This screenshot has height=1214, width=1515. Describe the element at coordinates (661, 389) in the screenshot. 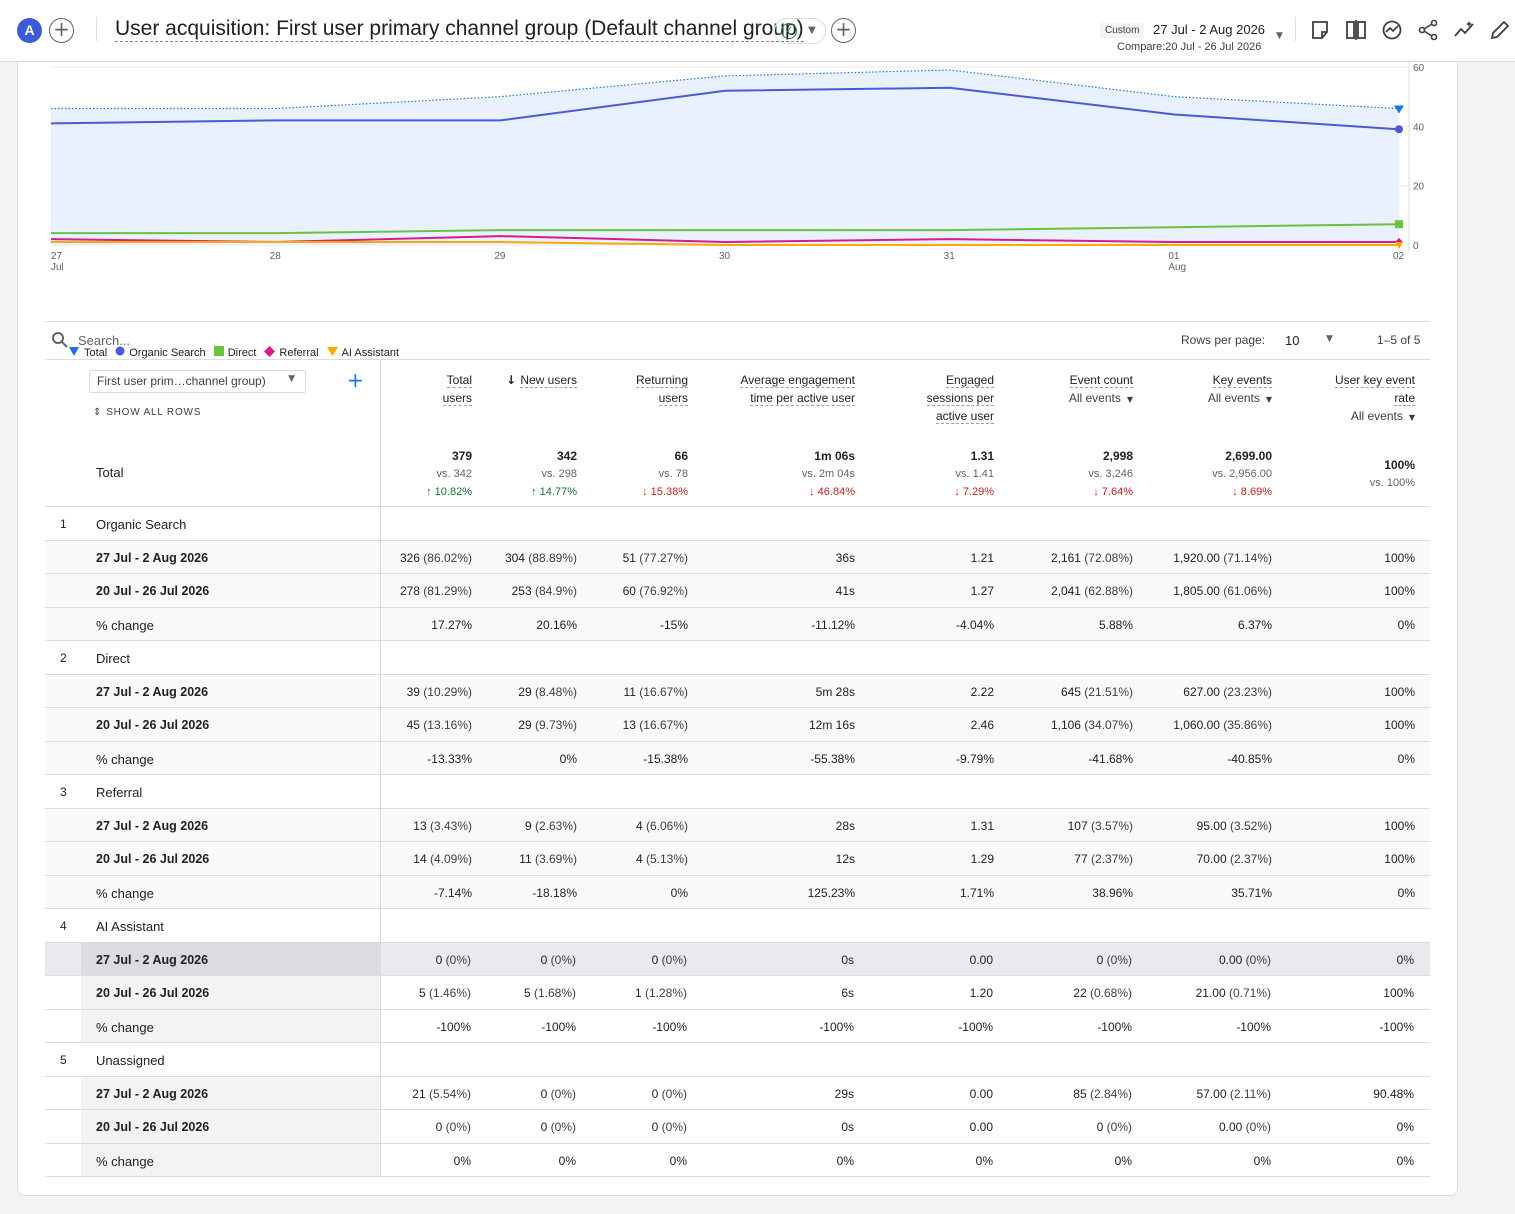

I see `metric-header: Returning users` at that location.